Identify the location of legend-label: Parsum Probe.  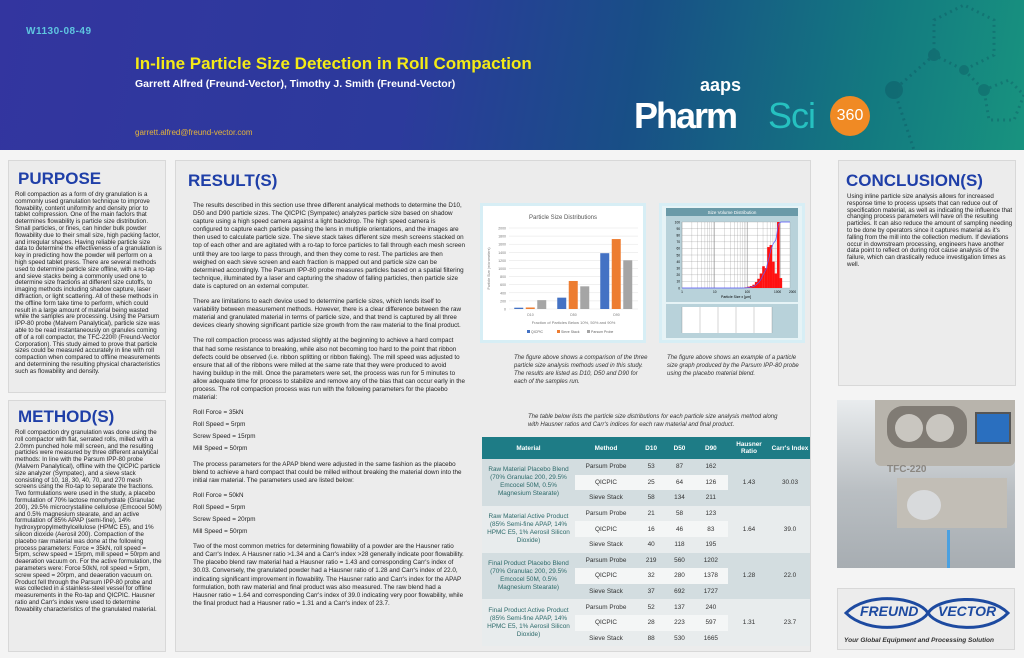
(602, 332).